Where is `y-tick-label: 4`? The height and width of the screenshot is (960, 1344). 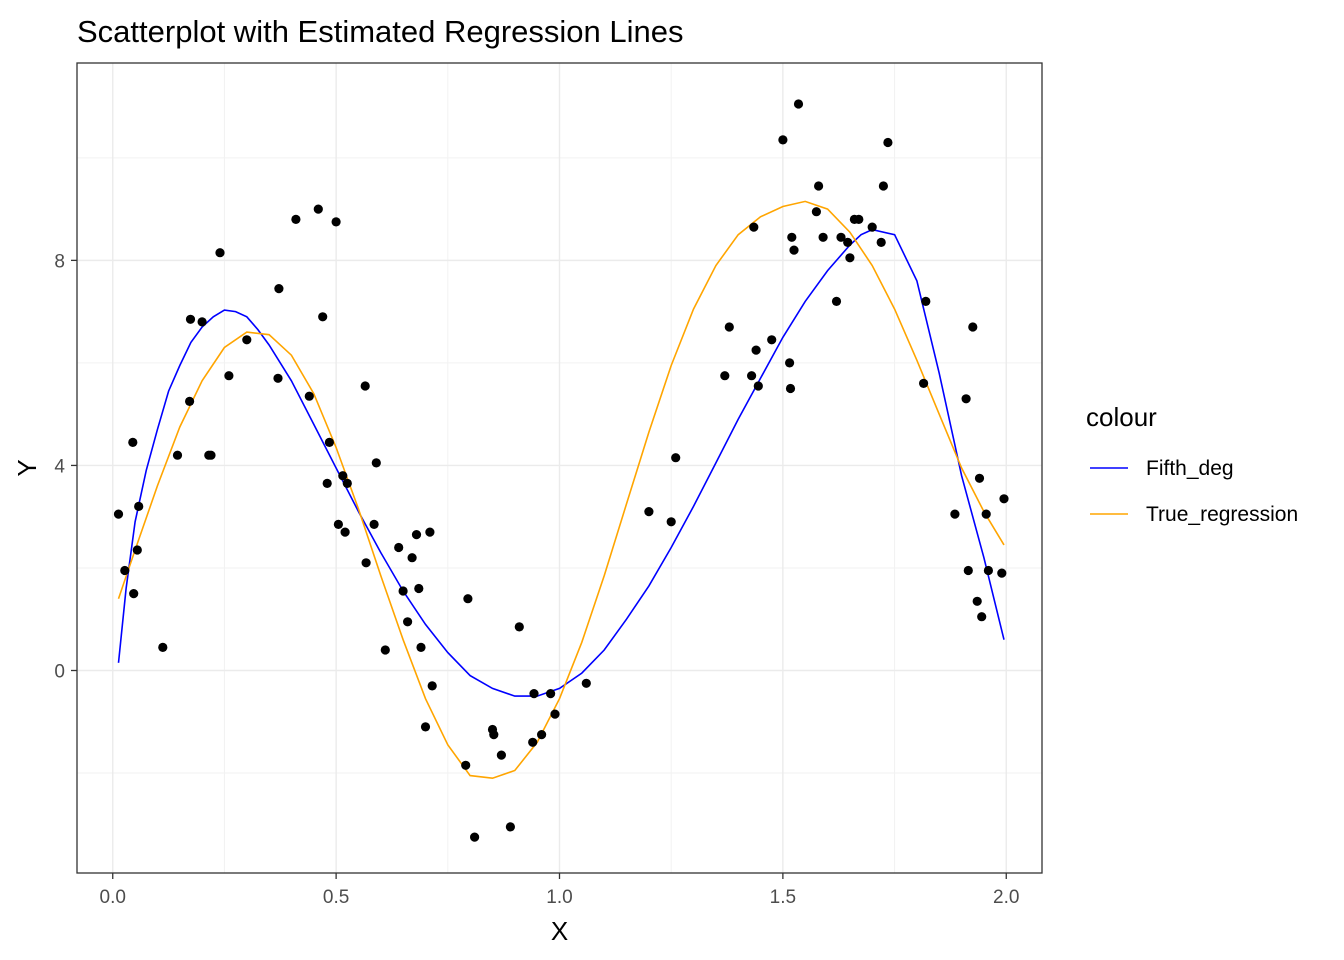
y-tick-label: 4 is located at coordinates (59, 466).